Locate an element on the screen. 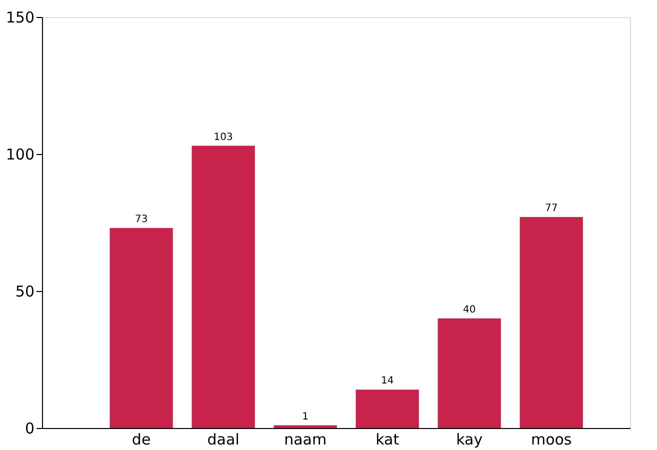  data-label: 73 is located at coordinates (141, 219).